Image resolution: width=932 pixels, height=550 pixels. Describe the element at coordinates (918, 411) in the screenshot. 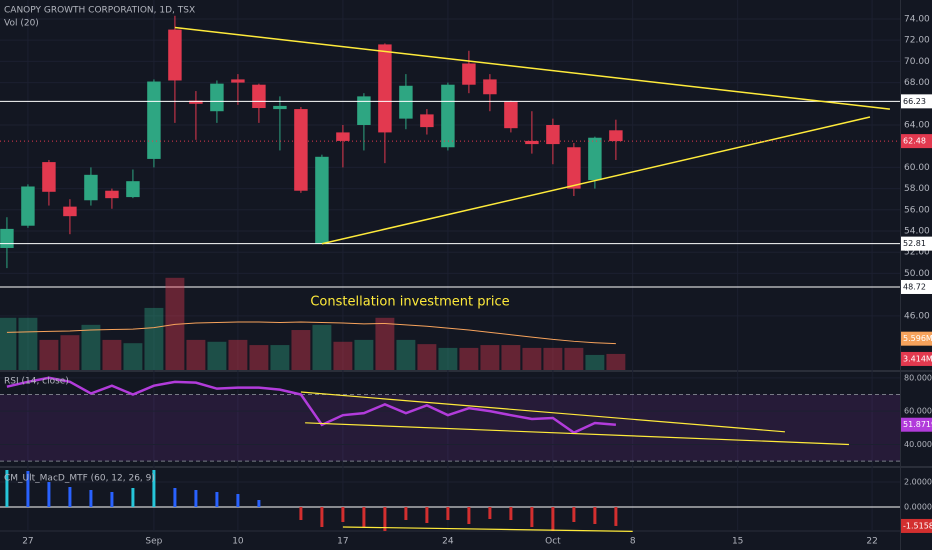

I see `y-tick-label: 60.0000` at that location.